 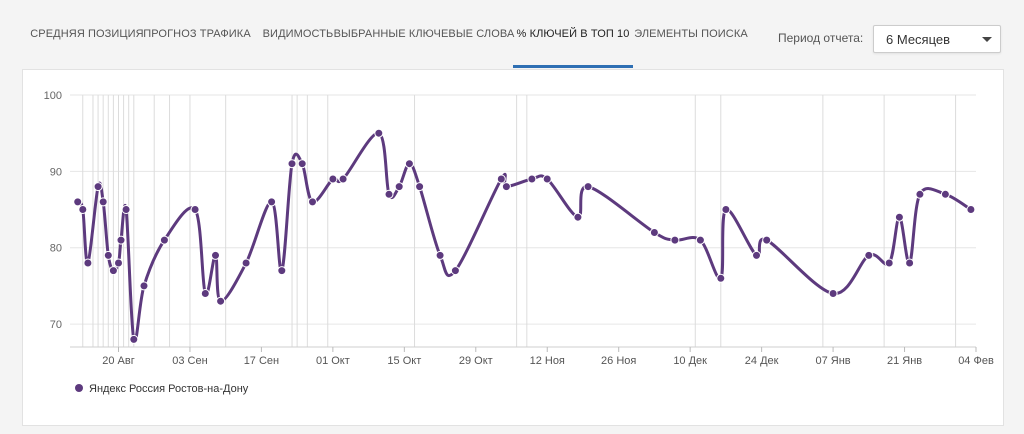 What do you see at coordinates (404, 361) in the screenshot?
I see `x-tick-label: 15 Окт` at bounding box center [404, 361].